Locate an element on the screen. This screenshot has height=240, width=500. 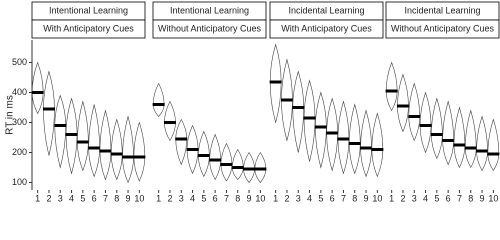
y-tick-label: 200 is located at coordinates (19, 152).